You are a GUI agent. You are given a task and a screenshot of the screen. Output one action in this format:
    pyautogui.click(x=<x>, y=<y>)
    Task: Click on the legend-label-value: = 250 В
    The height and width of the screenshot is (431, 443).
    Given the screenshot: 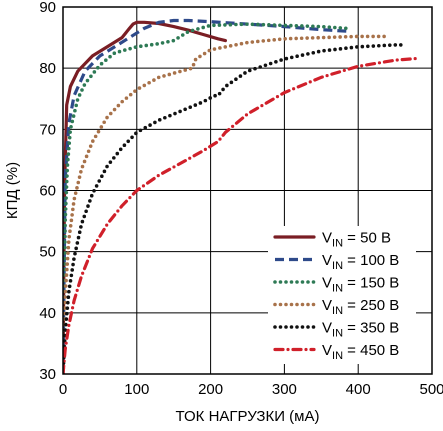 What is the action you would take?
    pyautogui.click(x=371, y=305)
    